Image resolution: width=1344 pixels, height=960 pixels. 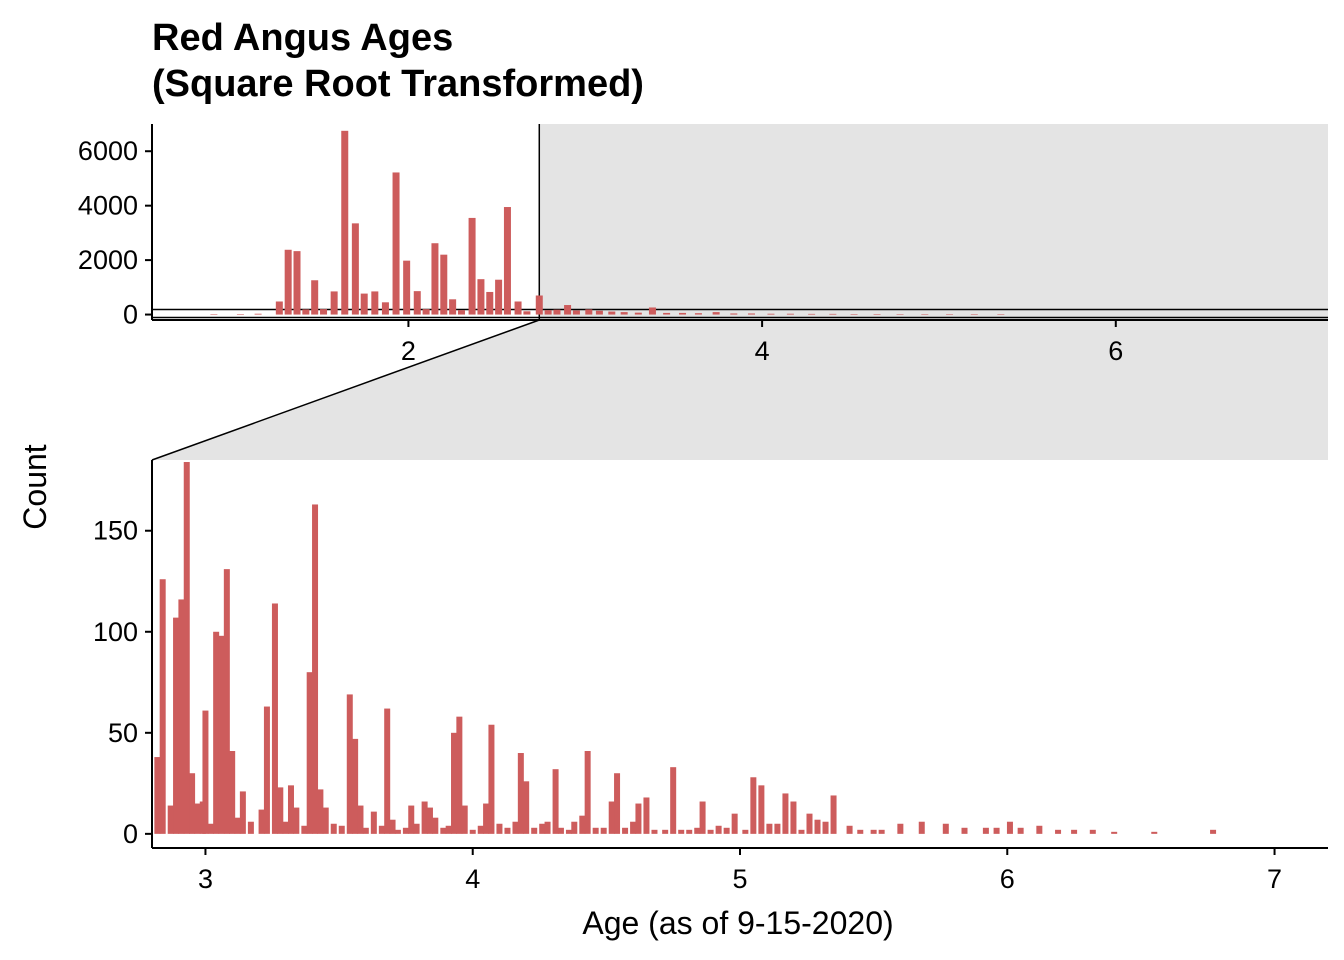 I want to click on chart-title-line-2: (Square Root Transformed), so click(x=398, y=84).